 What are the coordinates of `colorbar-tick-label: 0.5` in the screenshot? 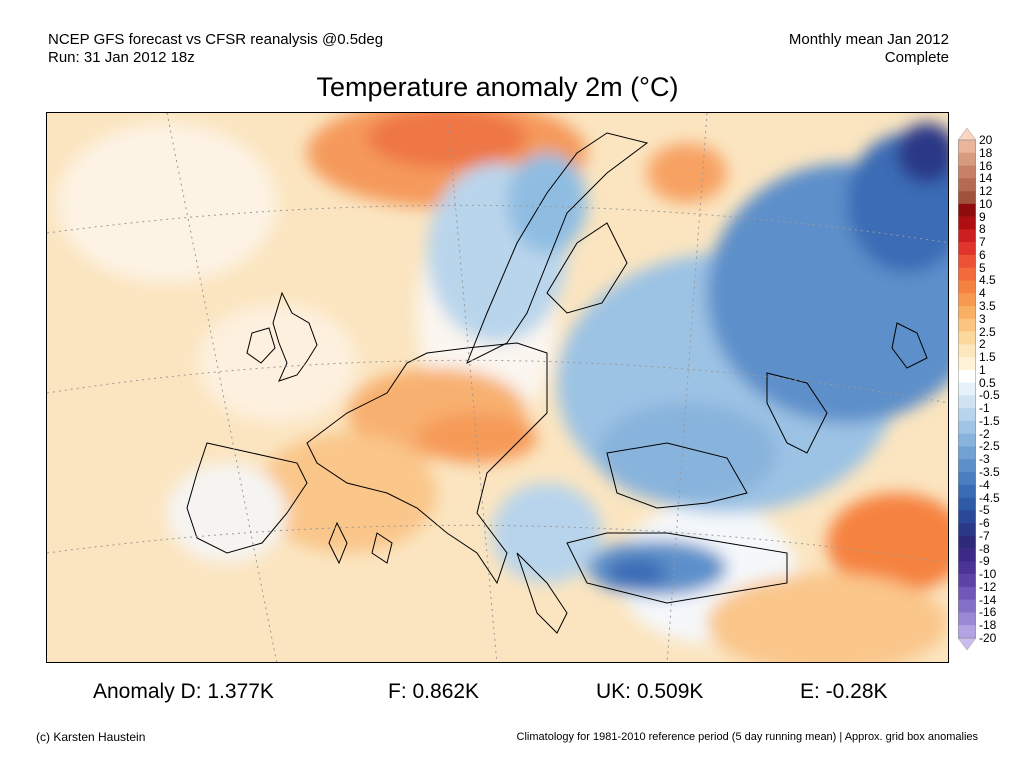 It's located at (987, 382).